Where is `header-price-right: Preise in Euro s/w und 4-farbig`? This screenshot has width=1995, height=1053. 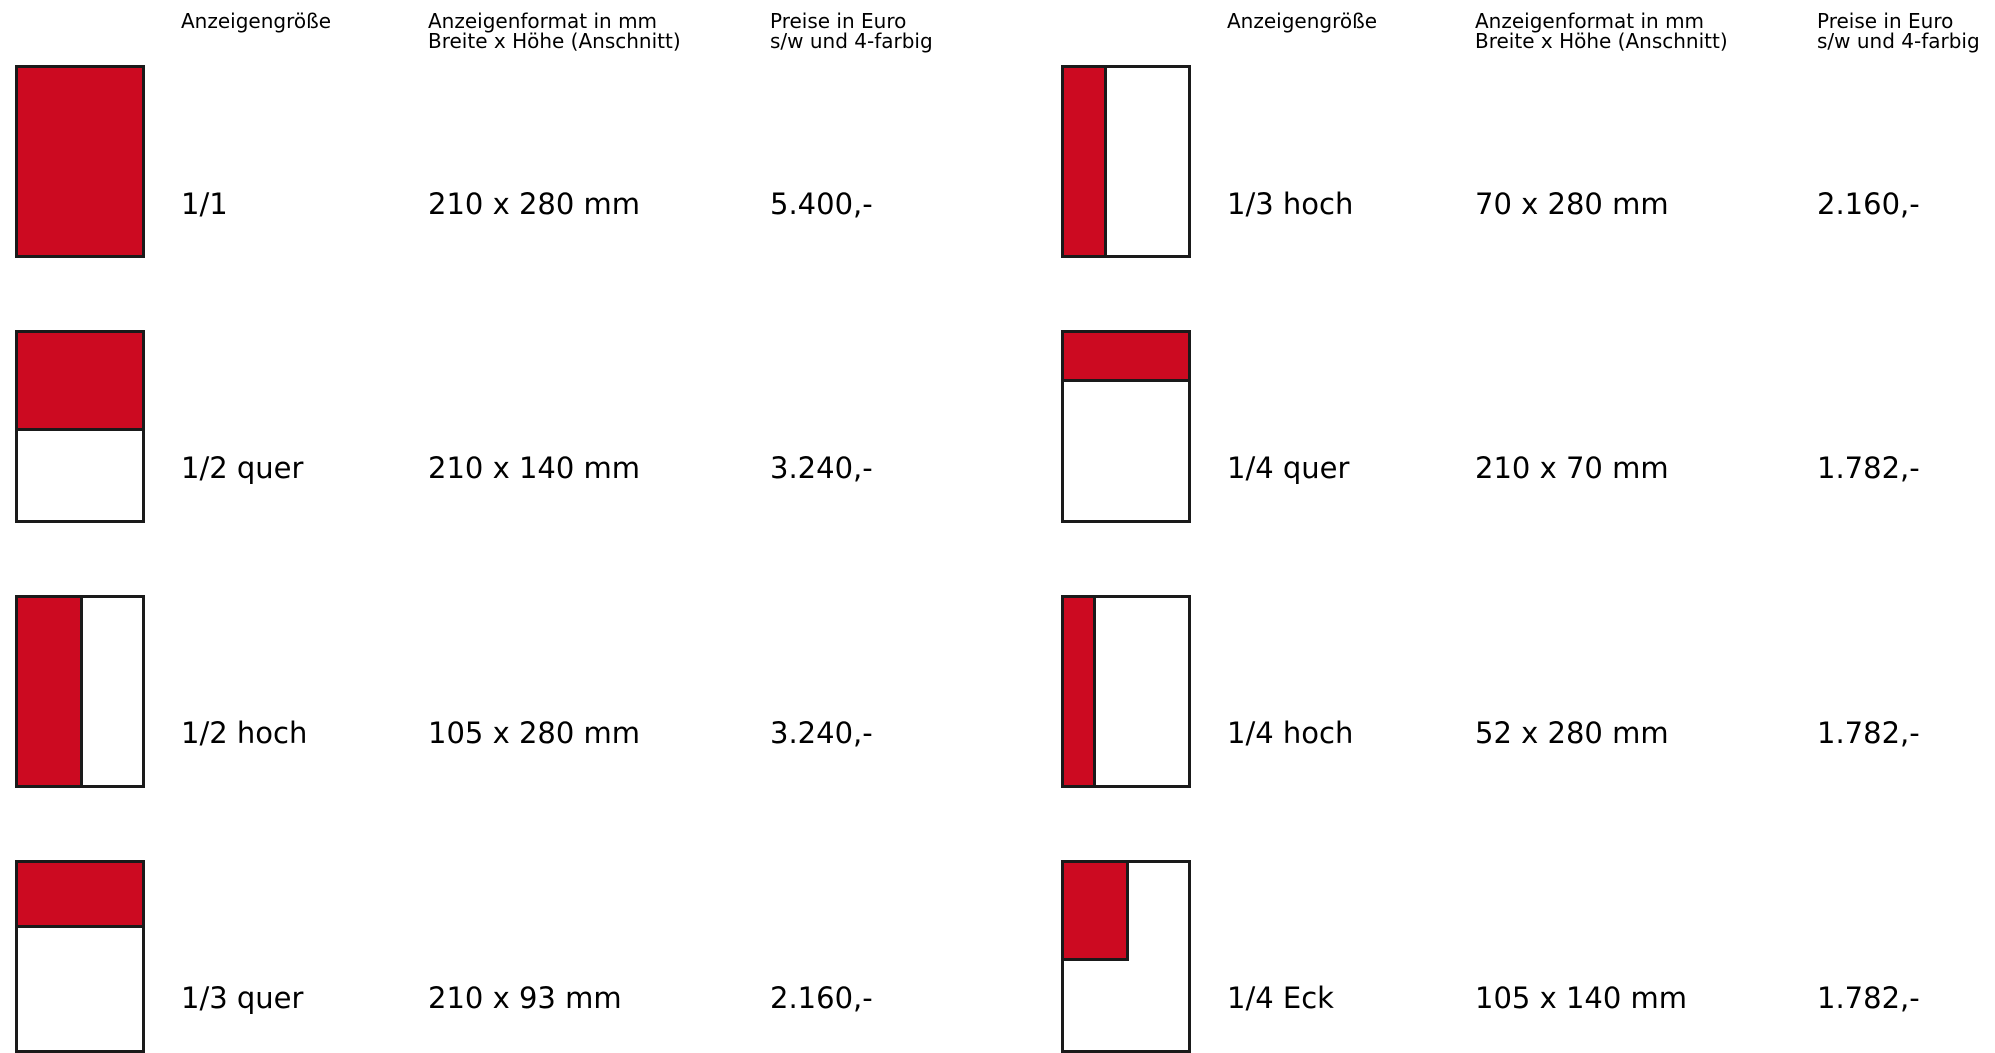
header-price-right: Preise in Euro s/w und 4-farbig is located at coordinates (1898, 31).